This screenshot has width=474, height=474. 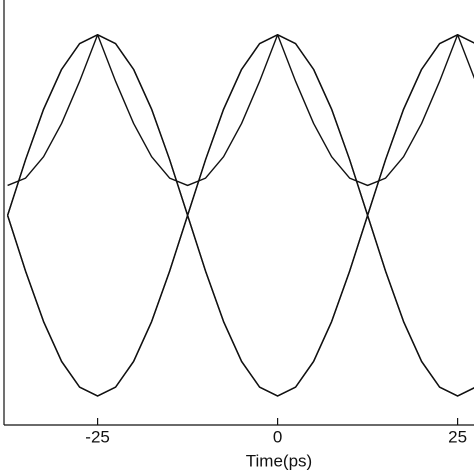 What do you see at coordinates (97, 436) in the screenshot?
I see `x-tick-label: -25` at bounding box center [97, 436].